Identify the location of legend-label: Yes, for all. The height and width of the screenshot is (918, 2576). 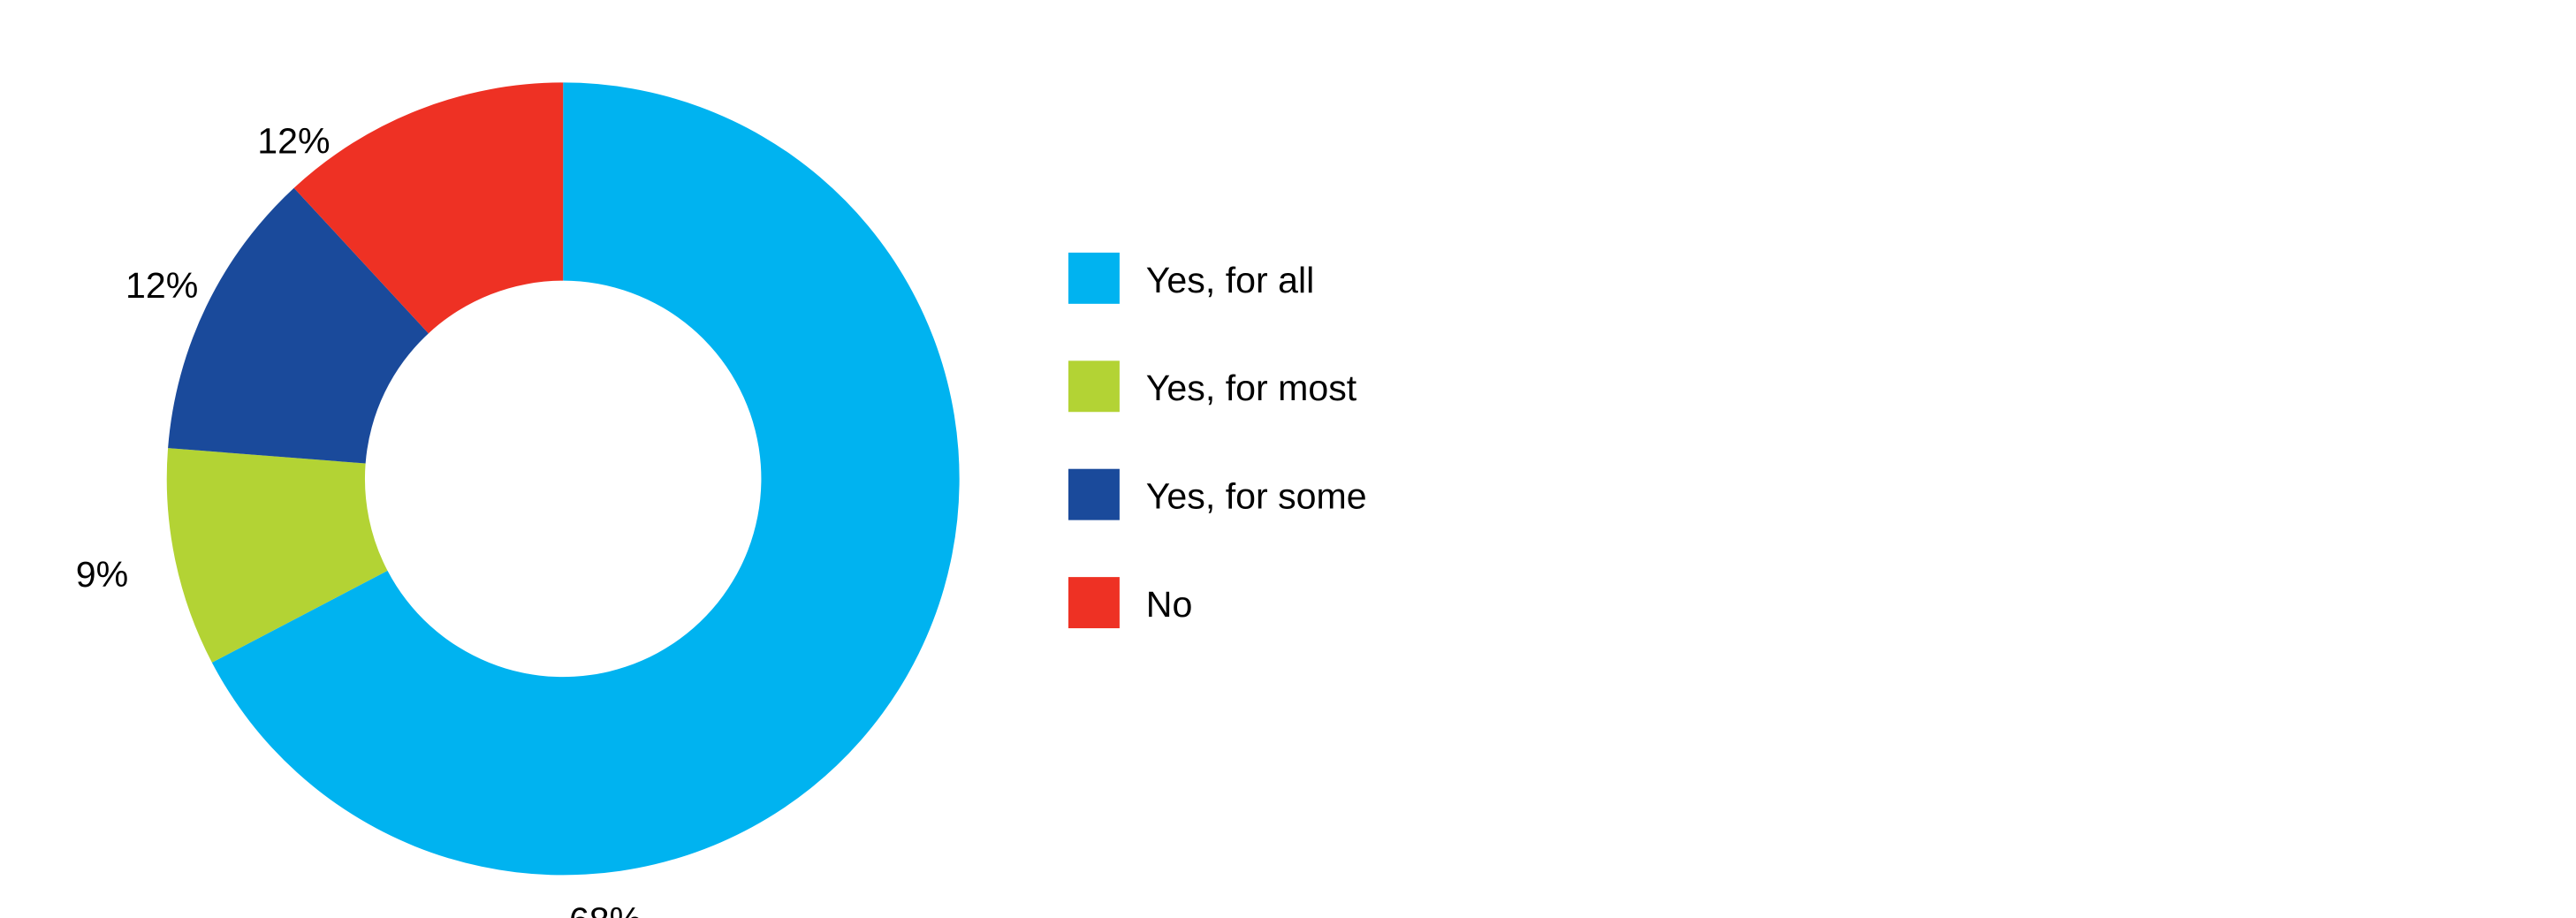
(1230, 280).